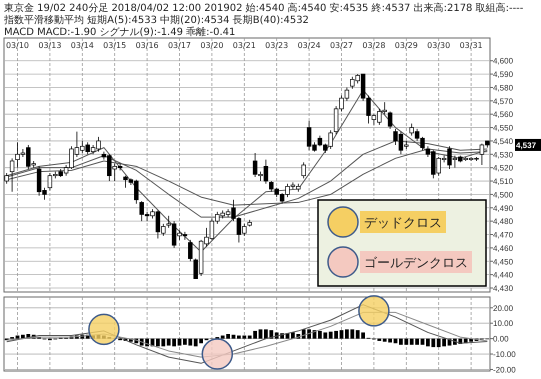  Describe the element at coordinates (212, 45) in the screenshot. I see `x-tick-label: 03/20` at that location.